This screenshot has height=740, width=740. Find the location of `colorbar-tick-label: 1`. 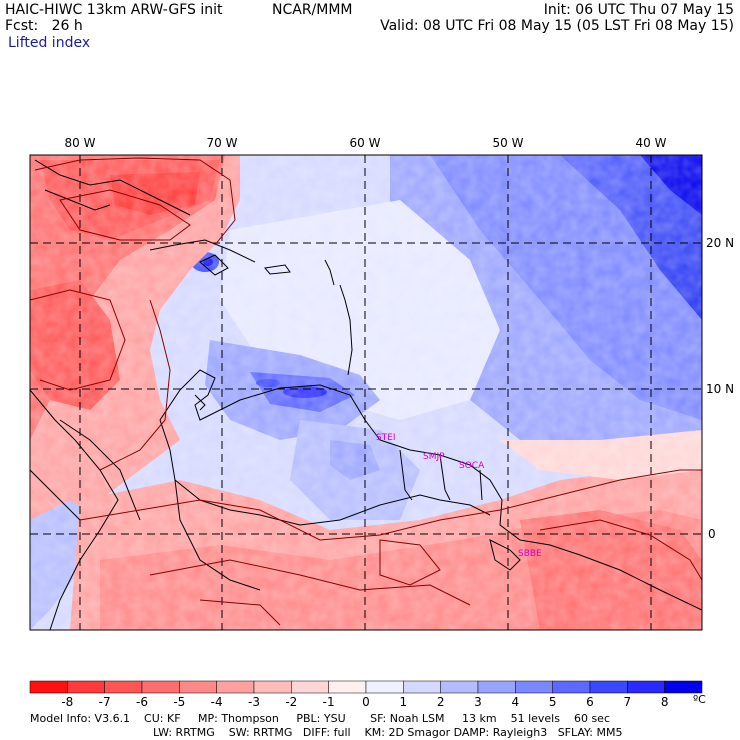

colorbar-tick-label: 1 is located at coordinates (403, 702).